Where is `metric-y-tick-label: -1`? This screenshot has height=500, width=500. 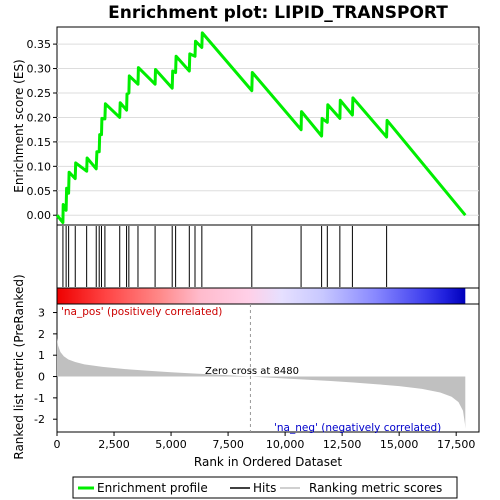 metric-y-tick-label: -1 is located at coordinates (39, 398).